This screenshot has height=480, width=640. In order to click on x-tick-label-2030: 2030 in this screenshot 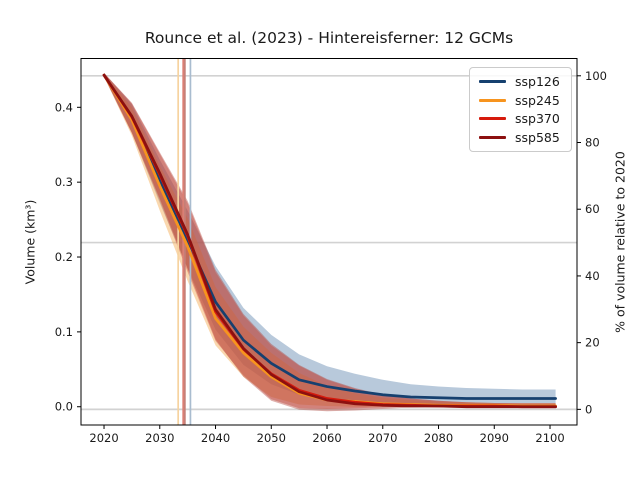, I will do `click(159, 438)`.